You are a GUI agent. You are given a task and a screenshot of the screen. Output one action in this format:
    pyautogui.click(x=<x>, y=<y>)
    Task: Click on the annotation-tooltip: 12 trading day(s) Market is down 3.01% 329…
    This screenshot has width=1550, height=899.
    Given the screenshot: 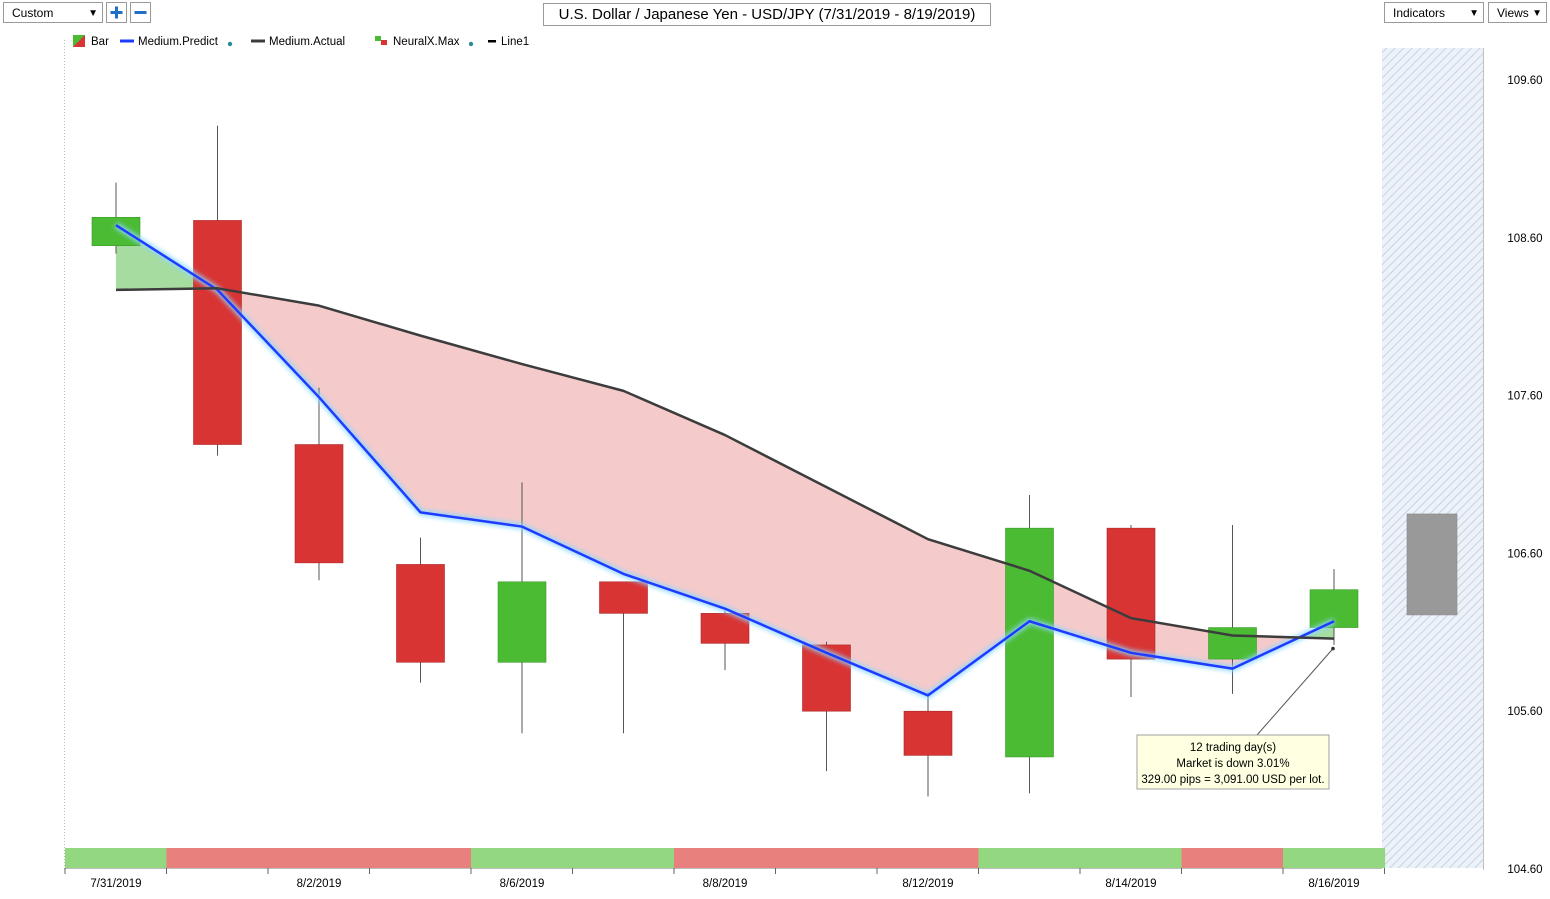 What is the action you would take?
    pyautogui.click(x=1235, y=718)
    